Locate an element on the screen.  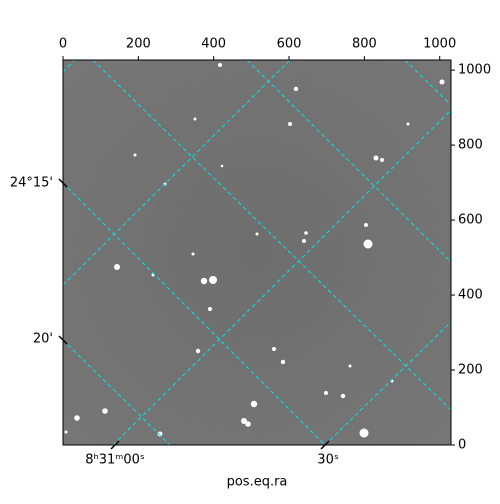
dec-tick-label: 20' is located at coordinates (43, 339).